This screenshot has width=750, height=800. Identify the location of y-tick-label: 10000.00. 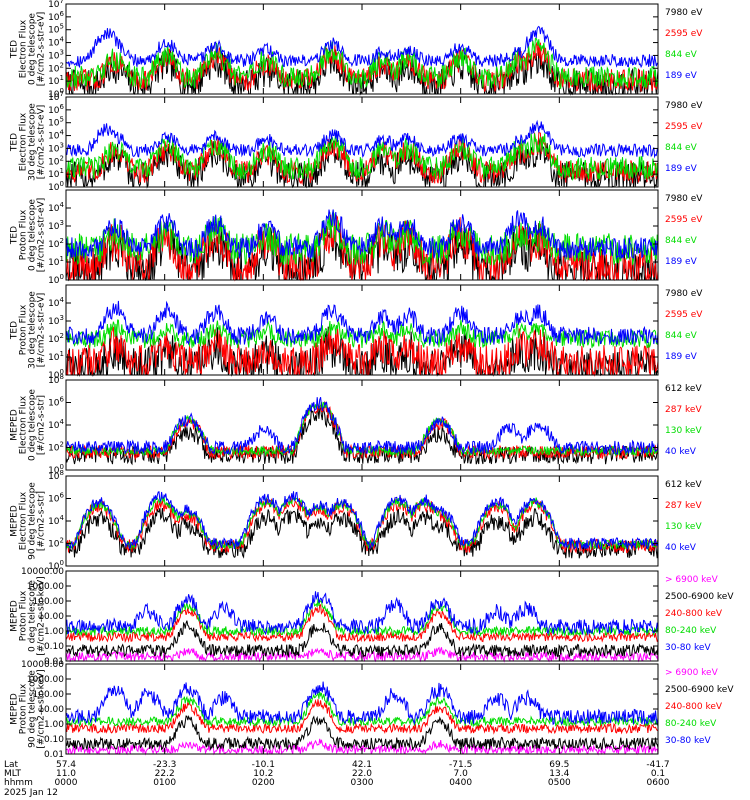
(42, 572).